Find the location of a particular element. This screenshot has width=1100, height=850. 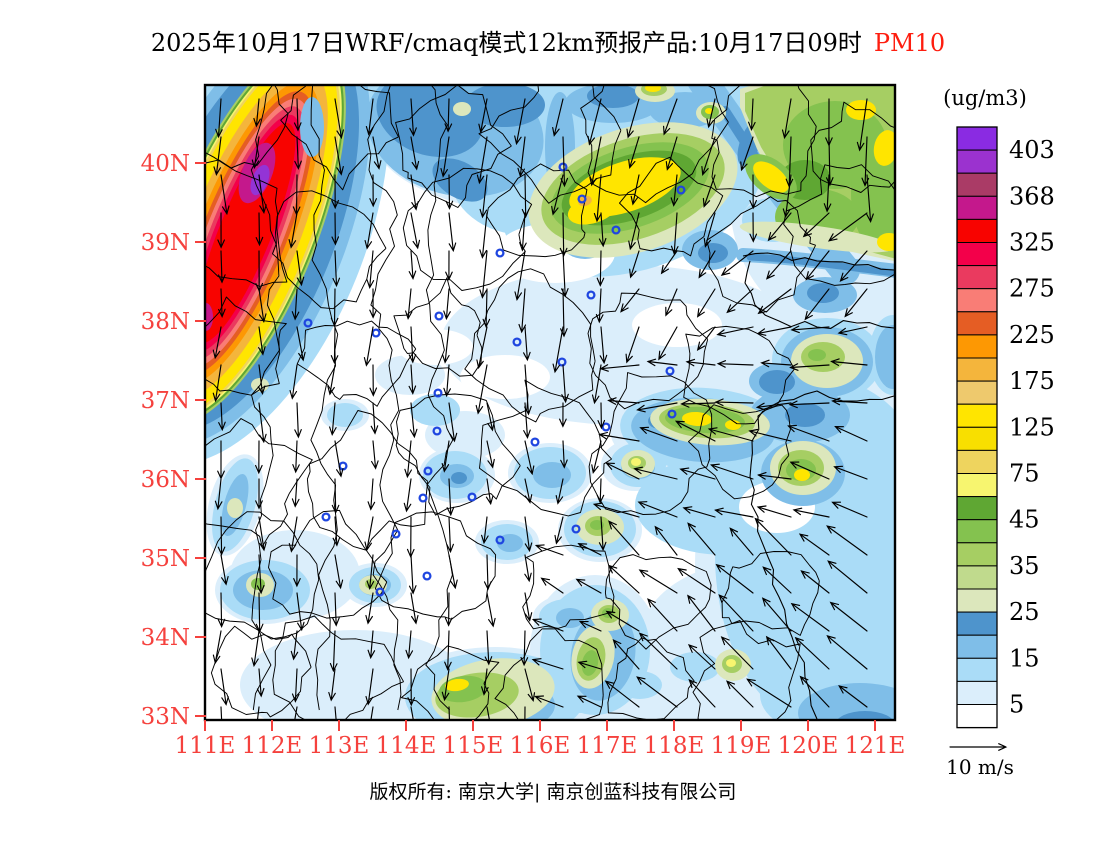

colorbar-label: 275 is located at coordinates (1032, 289).